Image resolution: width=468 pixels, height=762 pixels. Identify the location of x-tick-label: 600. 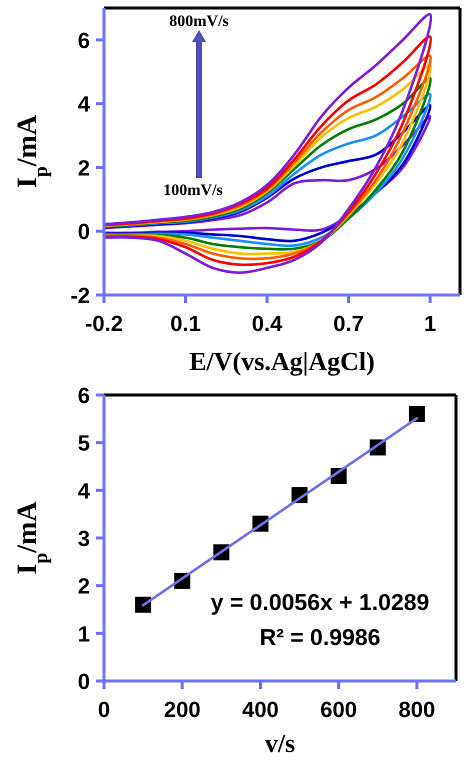
(339, 709).